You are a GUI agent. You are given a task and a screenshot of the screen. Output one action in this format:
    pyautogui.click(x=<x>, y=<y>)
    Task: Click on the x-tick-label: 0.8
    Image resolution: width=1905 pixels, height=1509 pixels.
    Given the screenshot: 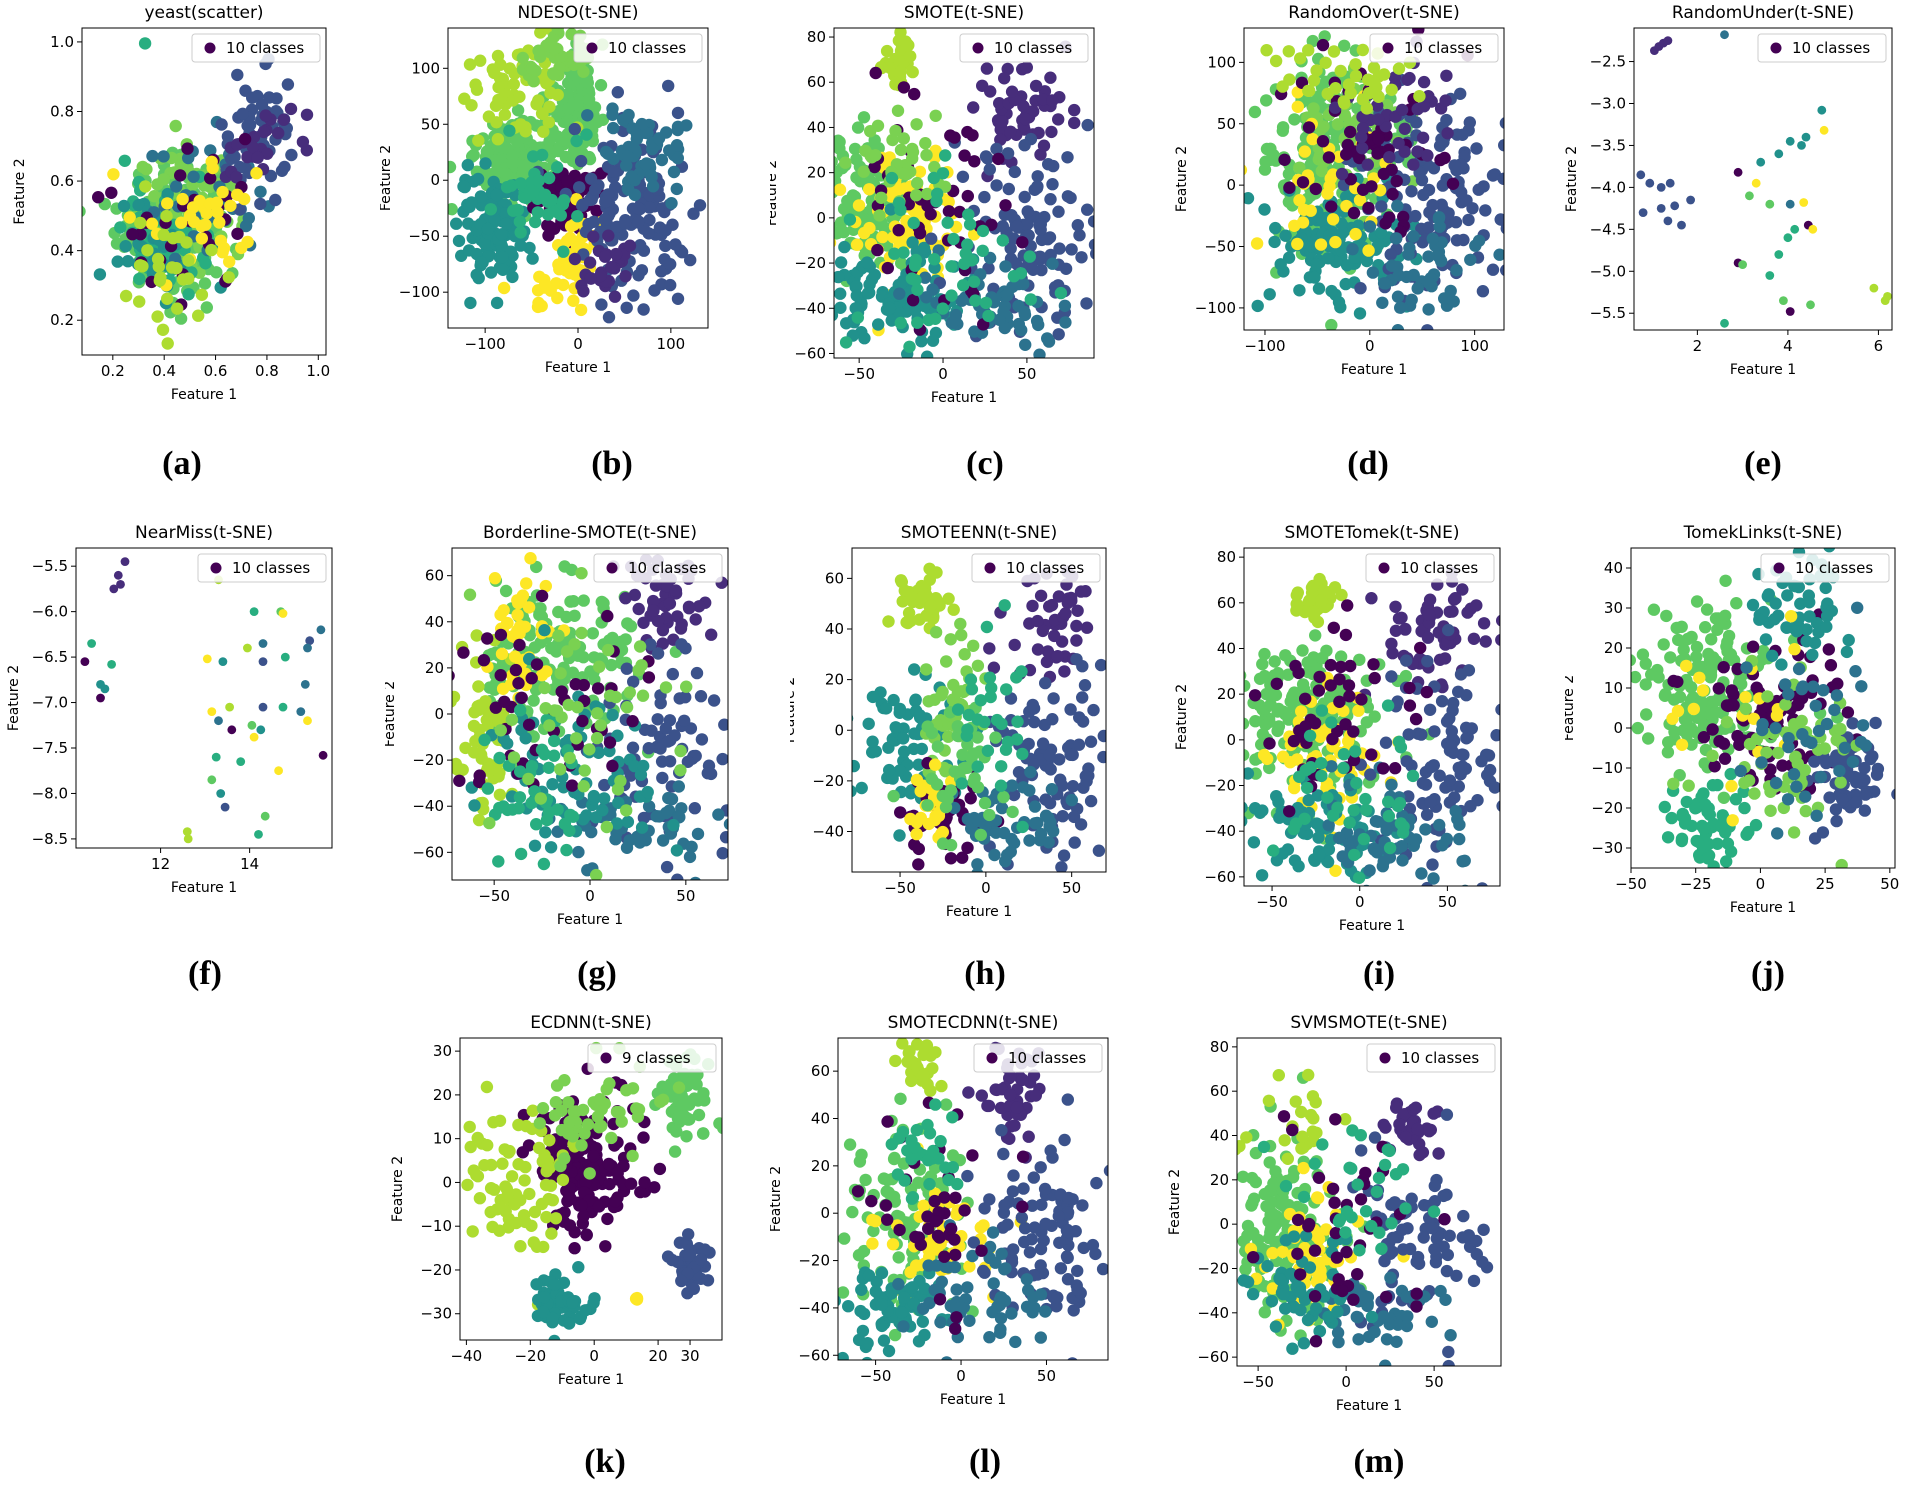 What is the action you would take?
    pyautogui.click(x=267, y=371)
    